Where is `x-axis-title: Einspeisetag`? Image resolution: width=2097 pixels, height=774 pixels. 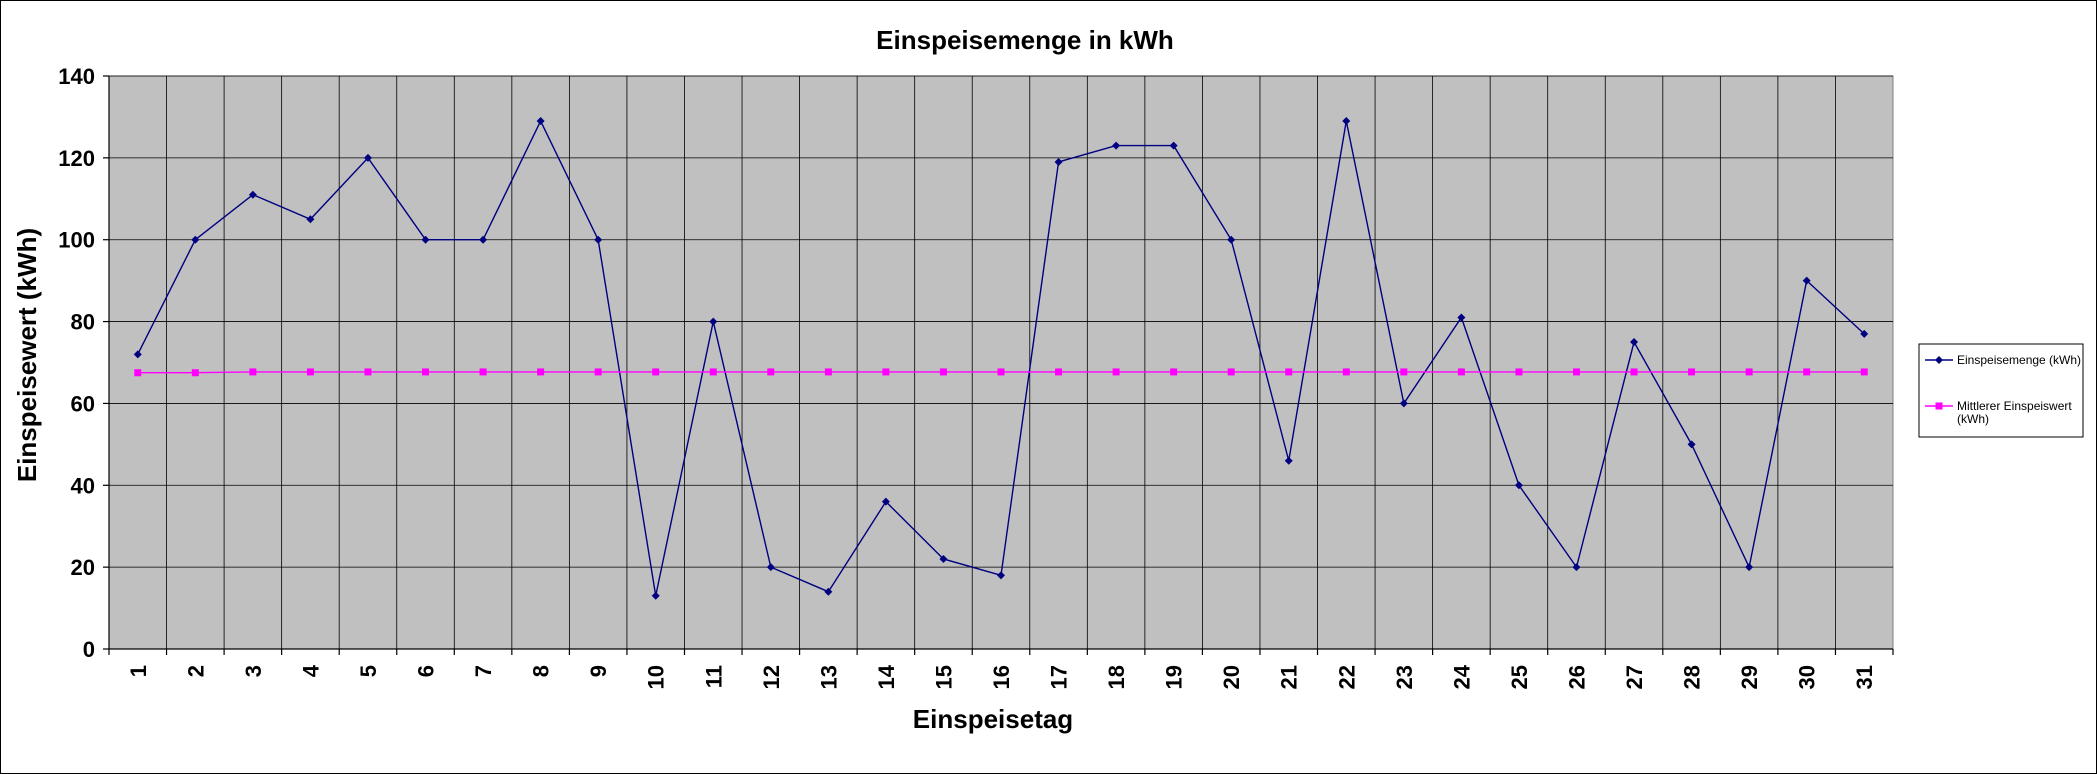
x-axis-title: Einspeisetag is located at coordinates (993, 719).